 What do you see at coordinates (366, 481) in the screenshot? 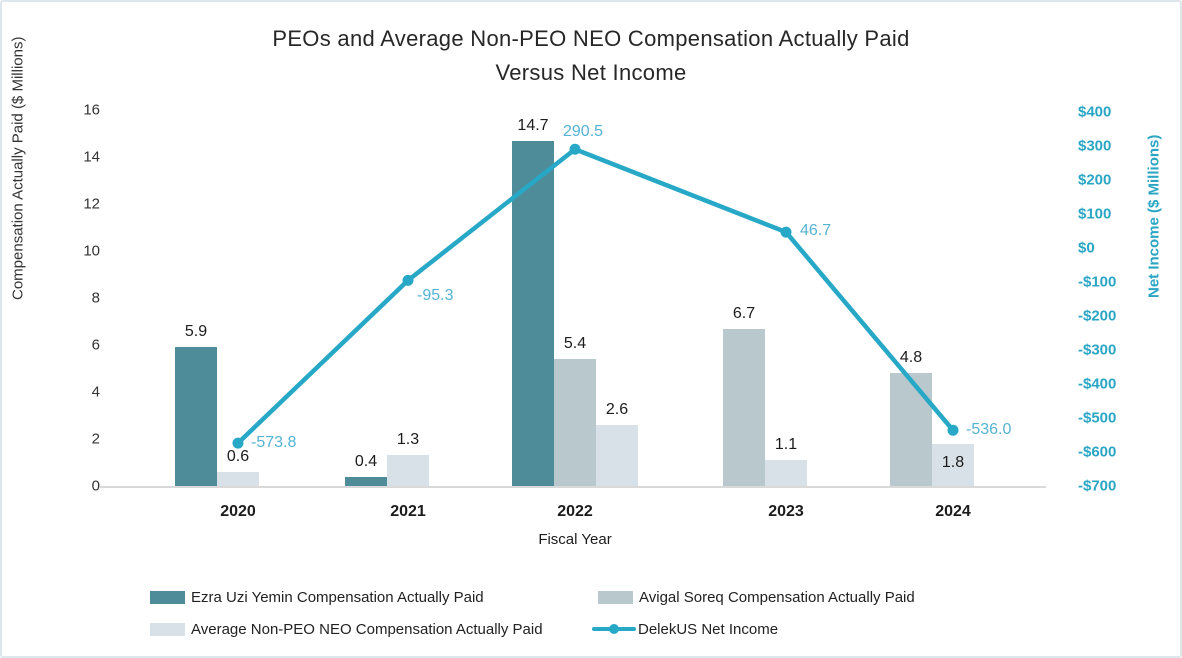
I see `bar-ezra-2021` at bounding box center [366, 481].